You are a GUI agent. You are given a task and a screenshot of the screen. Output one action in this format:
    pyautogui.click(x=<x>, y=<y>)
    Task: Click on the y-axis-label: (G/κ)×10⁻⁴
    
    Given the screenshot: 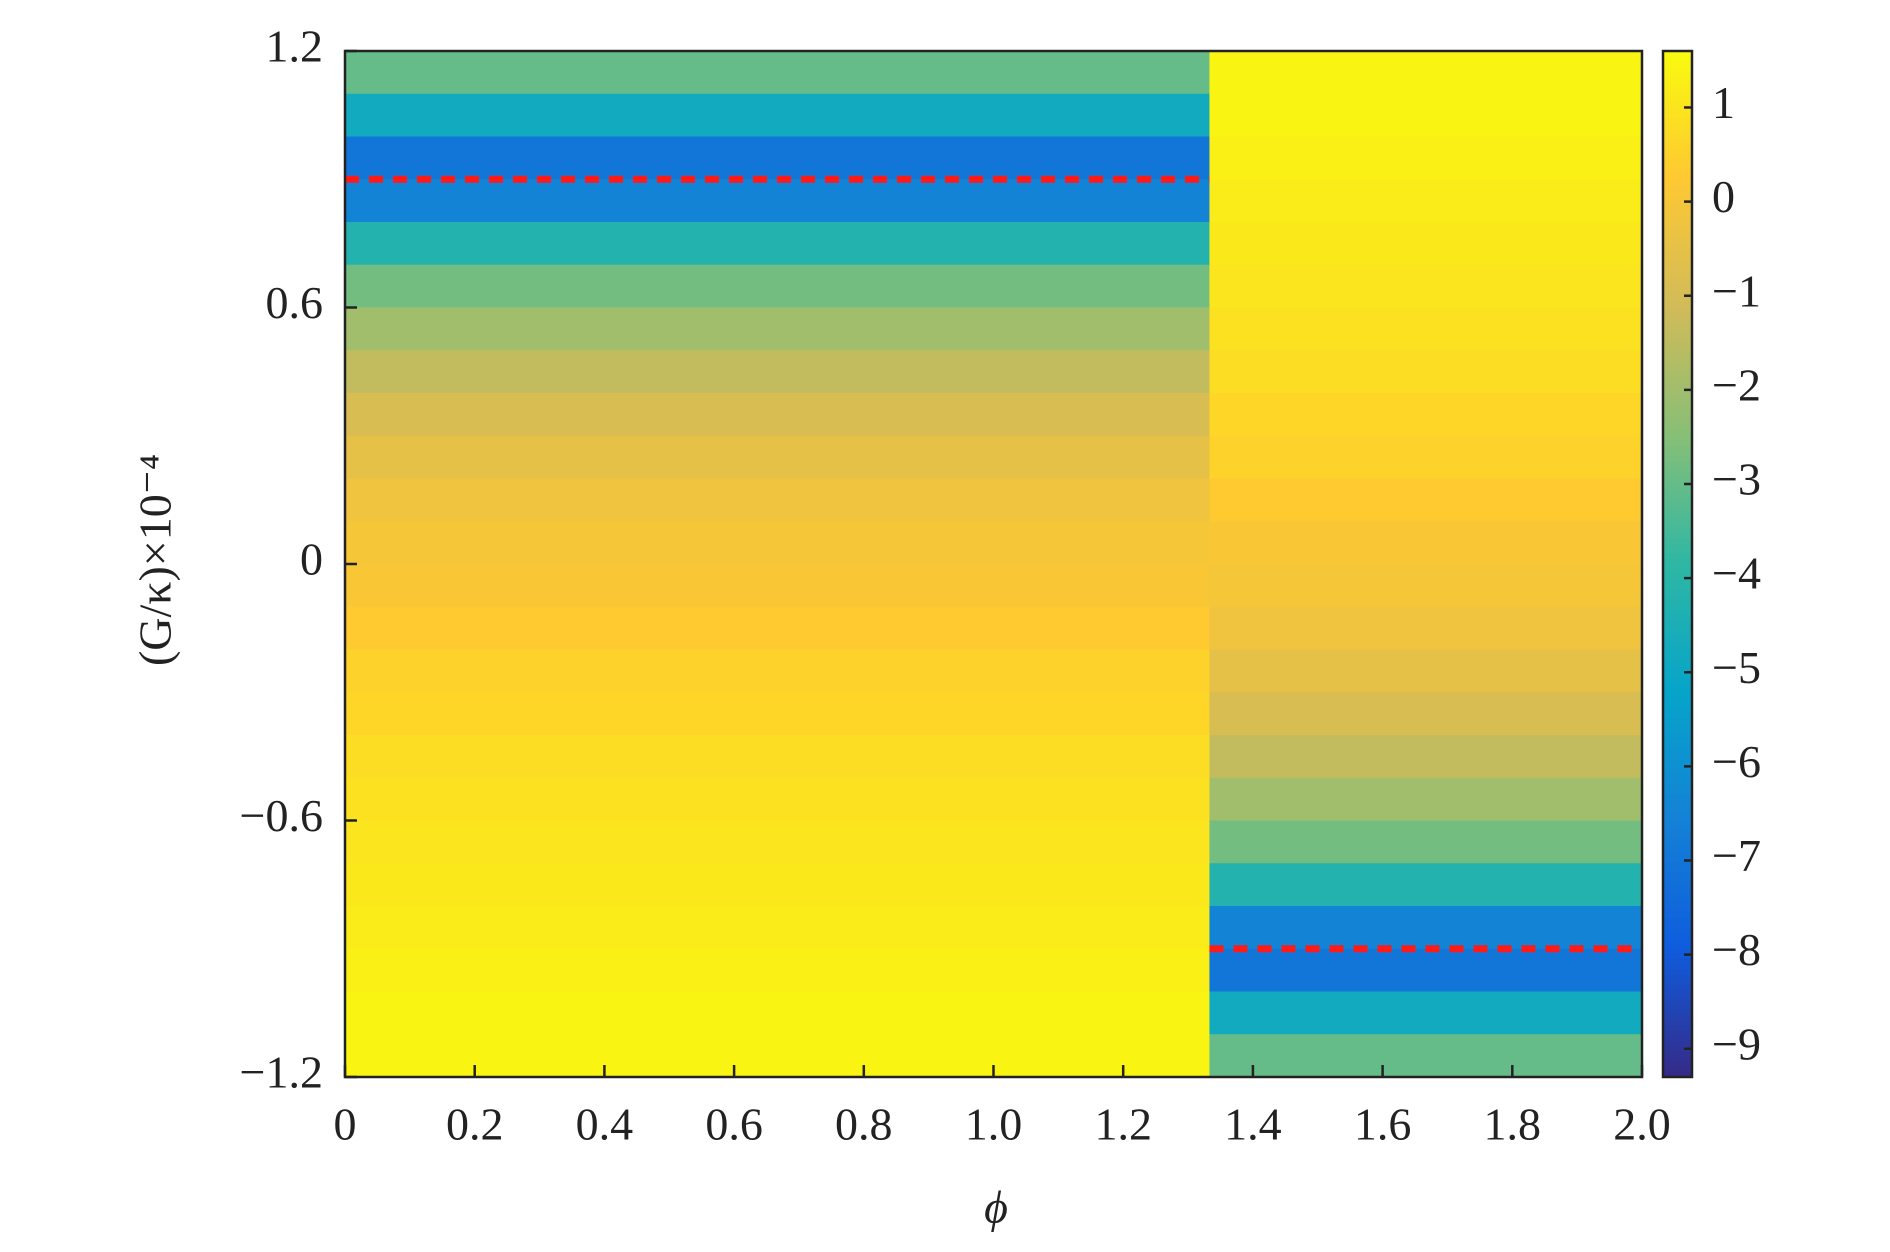 What is the action you would take?
    pyautogui.click(x=155, y=560)
    